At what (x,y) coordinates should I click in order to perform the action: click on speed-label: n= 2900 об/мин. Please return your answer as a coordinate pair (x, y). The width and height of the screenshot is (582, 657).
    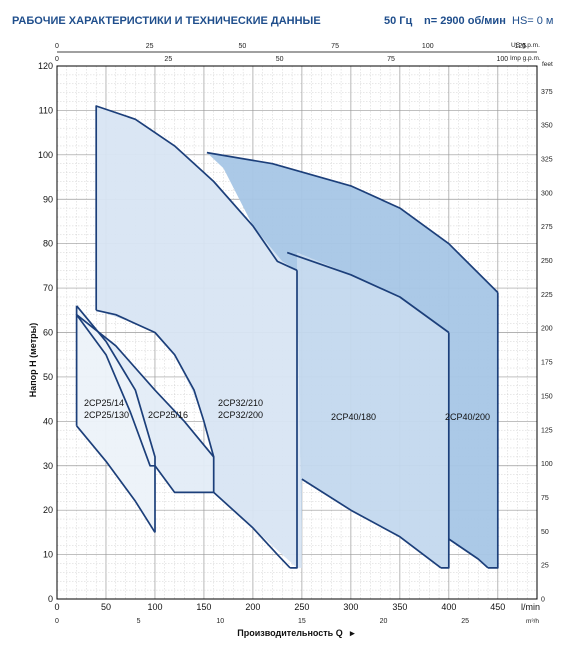
    Looking at the image, I should click on (465, 21).